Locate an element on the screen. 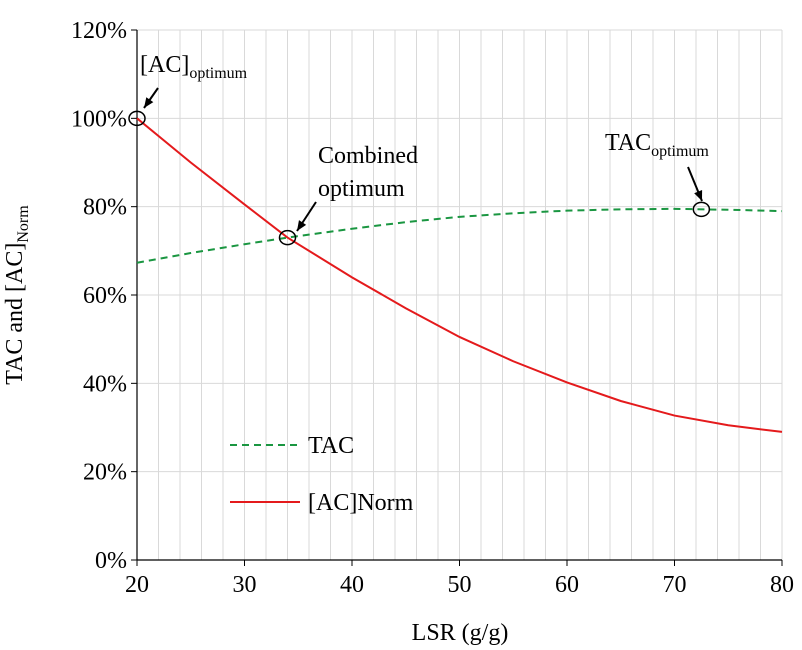 This screenshot has width=802, height=650. y-label-sub: Norm is located at coordinates (23, 224).